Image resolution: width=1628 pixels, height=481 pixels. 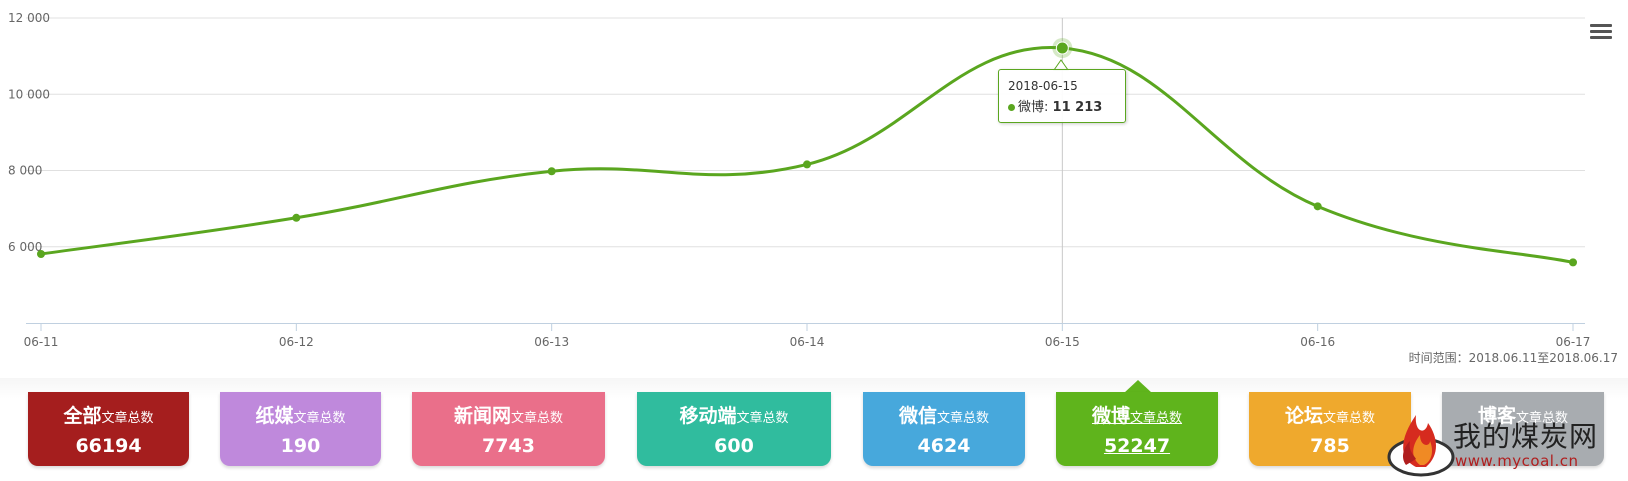 I want to click on tooltip-series-label: 微博:, so click(x=1033, y=107).